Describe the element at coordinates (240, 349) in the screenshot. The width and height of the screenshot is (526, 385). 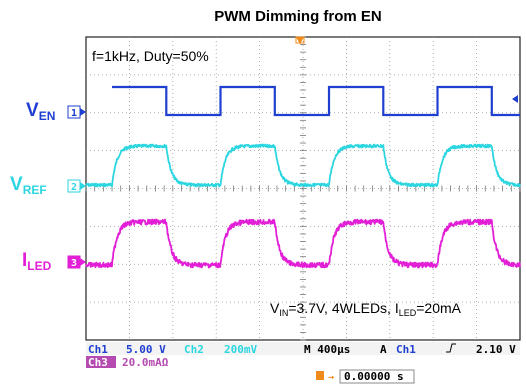
I see `readout-ch2-scale: 200mV` at that location.